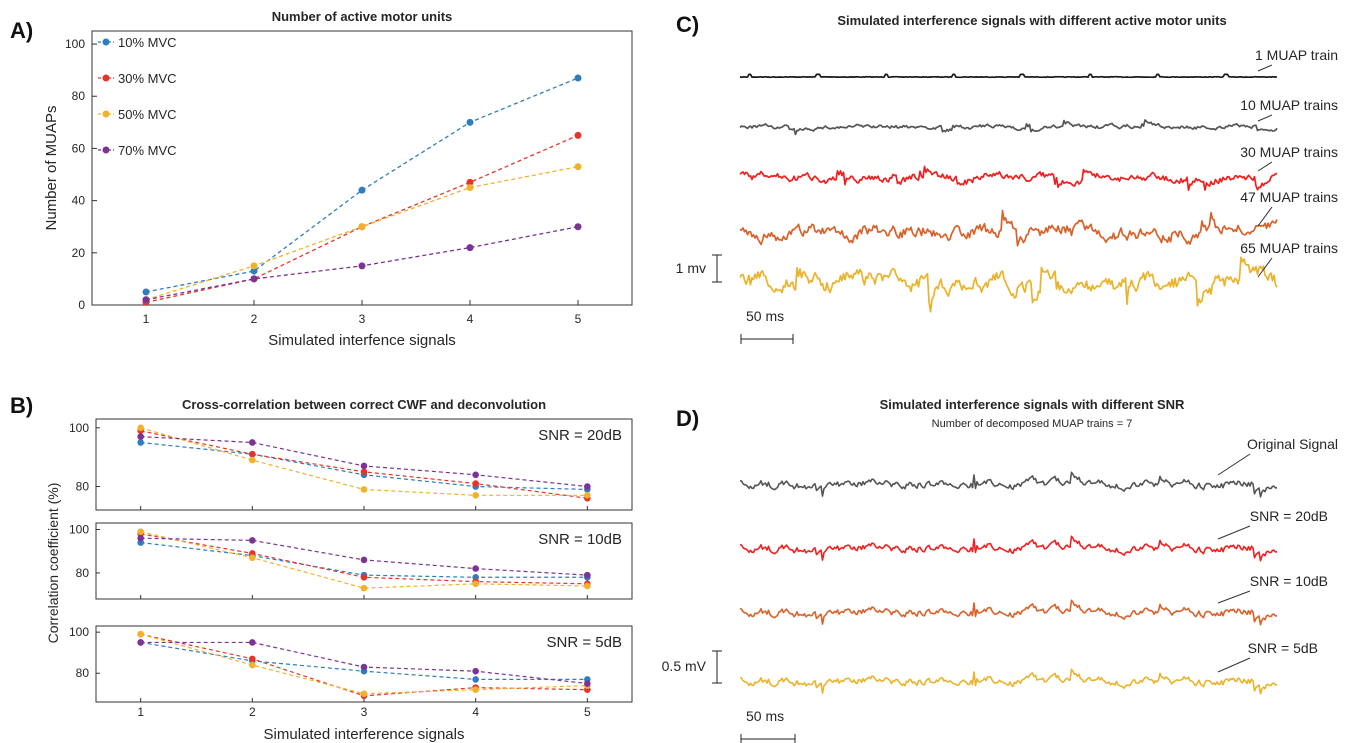 The image size is (1353, 743). Describe the element at coordinates (79, 148) in the screenshot. I see `y-tick-label: 60` at that location.